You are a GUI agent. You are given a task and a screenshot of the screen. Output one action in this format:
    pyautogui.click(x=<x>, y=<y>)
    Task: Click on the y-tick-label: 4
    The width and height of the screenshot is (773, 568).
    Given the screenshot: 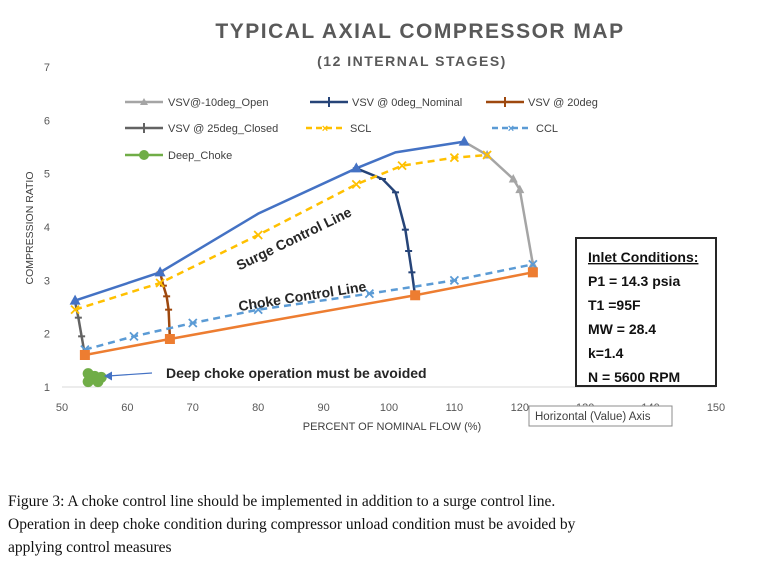 What is the action you would take?
    pyautogui.click(x=47, y=228)
    